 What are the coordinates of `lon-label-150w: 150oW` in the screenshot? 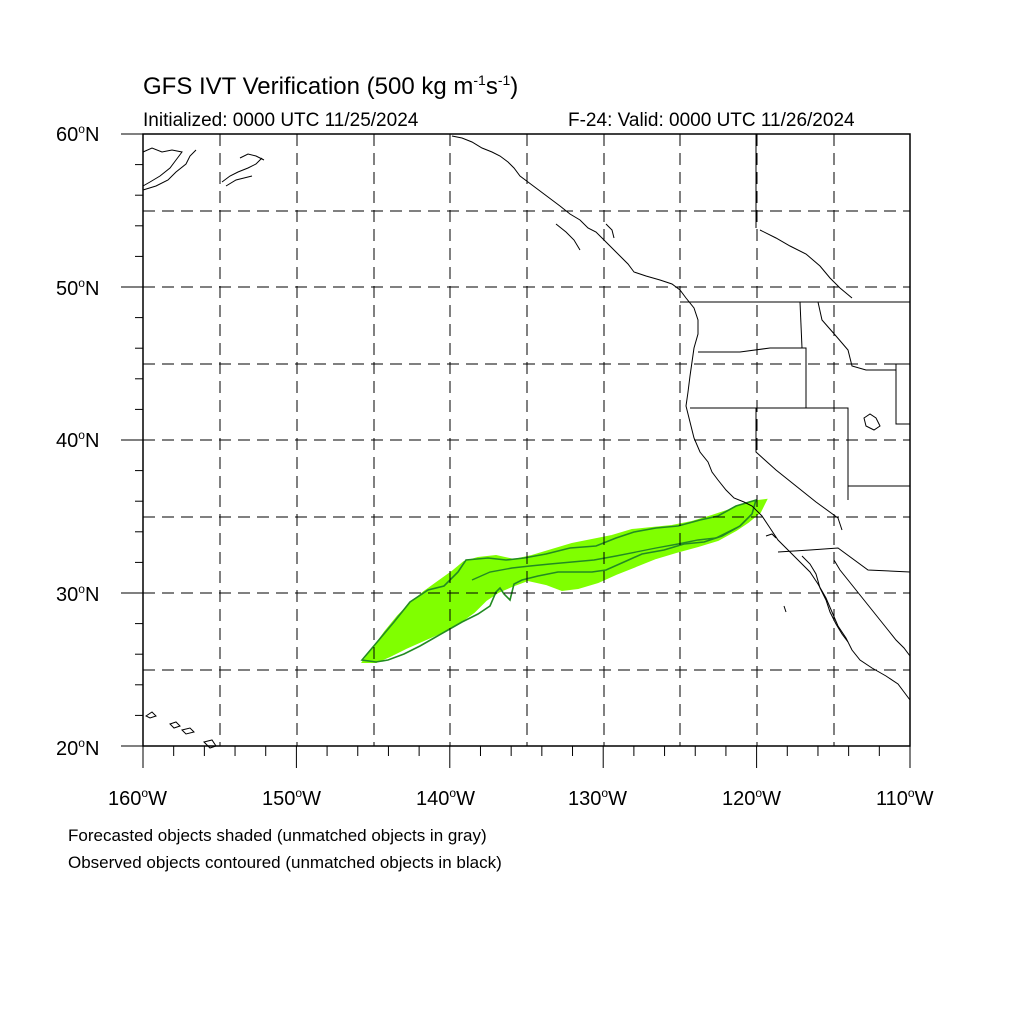 It's located at (291, 798).